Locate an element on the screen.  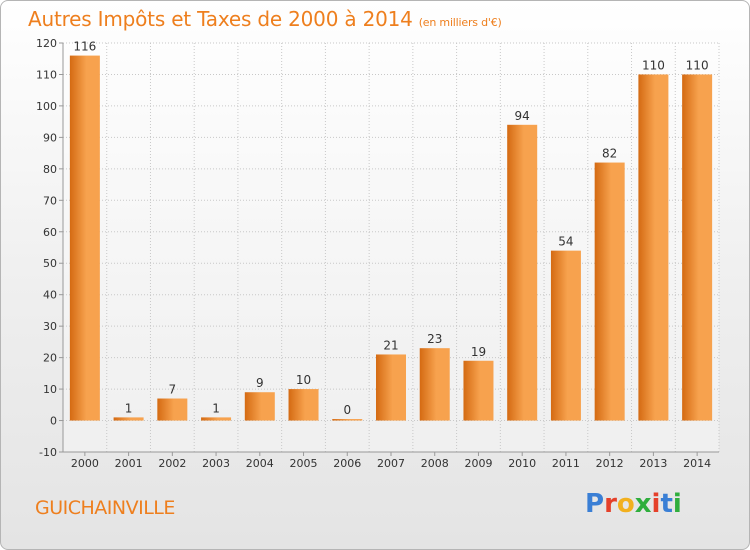
x-tick-label: 2005 is located at coordinates (304, 463).